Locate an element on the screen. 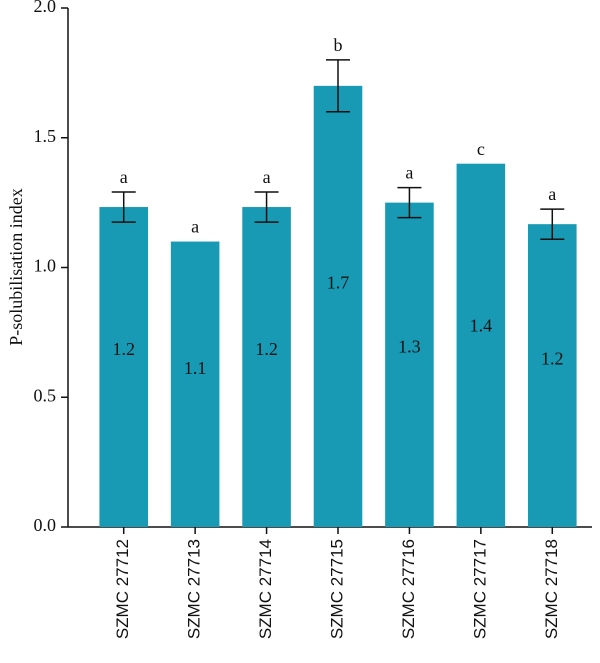 This screenshot has width=600, height=663. x-tick-label: SZMC 27712 is located at coordinates (122, 589).